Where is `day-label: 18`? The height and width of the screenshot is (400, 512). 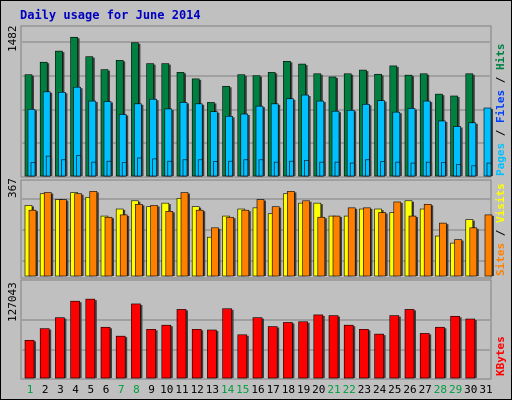 day-label: 18 is located at coordinates (288, 389).